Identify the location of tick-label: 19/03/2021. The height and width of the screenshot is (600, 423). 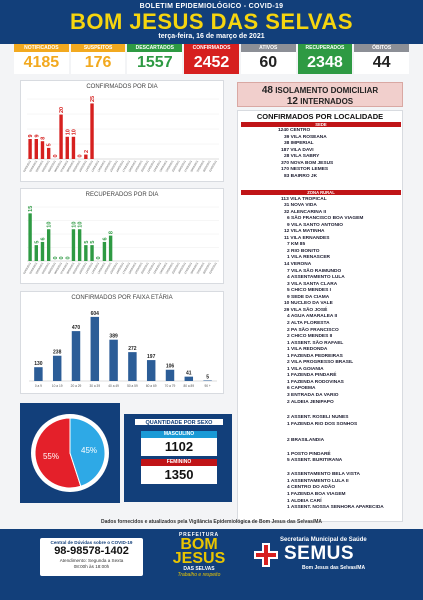
(138, 166).